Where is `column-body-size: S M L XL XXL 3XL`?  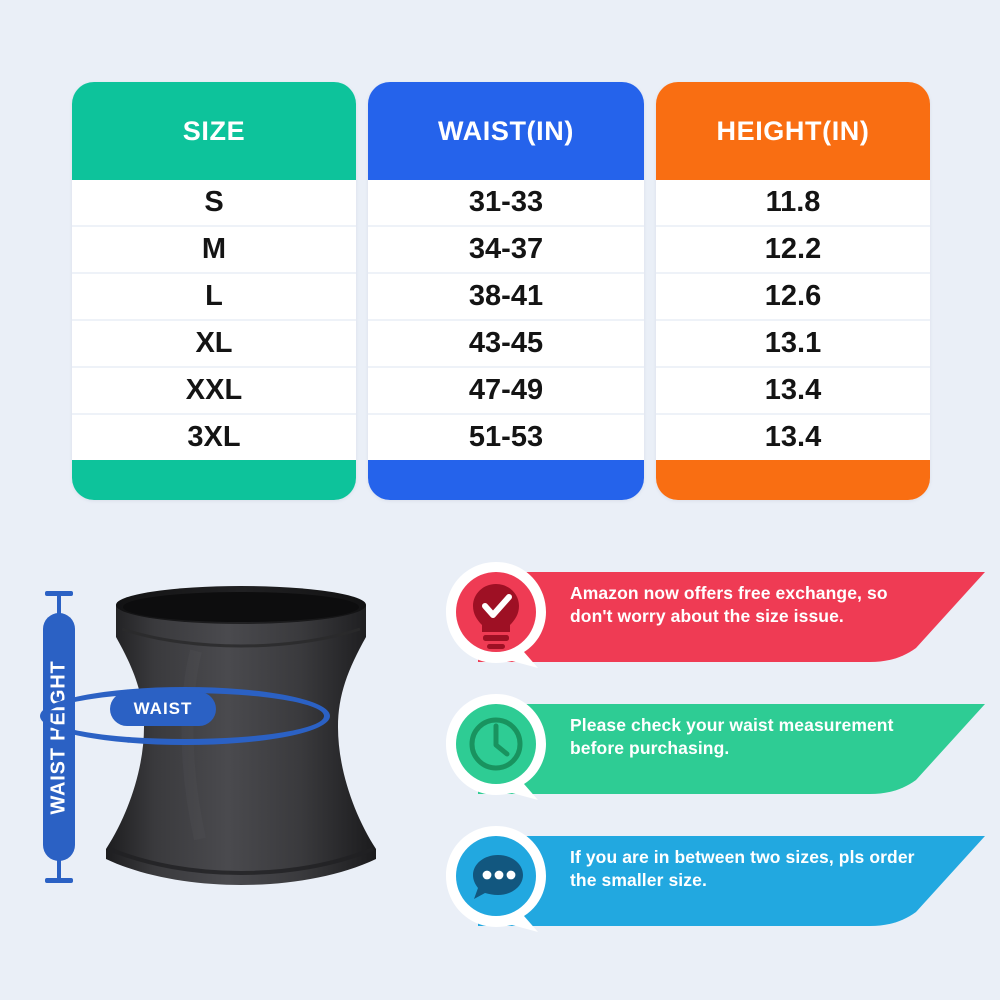 column-body-size: S M L XL XXL 3XL is located at coordinates (214, 320).